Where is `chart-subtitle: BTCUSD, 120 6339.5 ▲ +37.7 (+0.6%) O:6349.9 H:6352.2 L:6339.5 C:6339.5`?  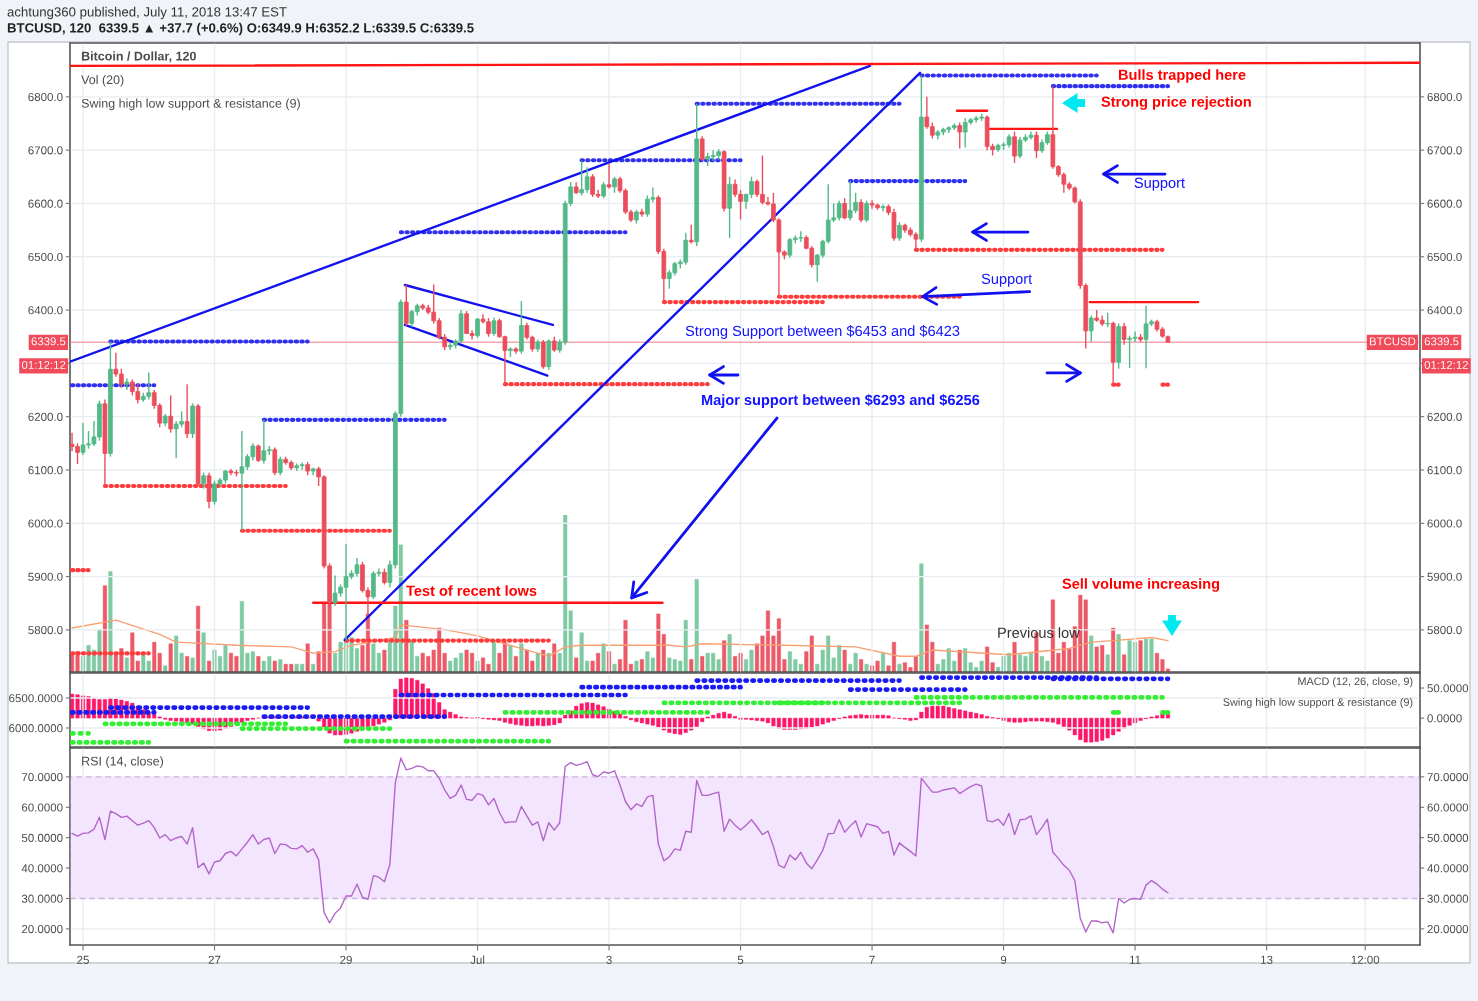
chart-subtitle: BTCUSD, 120 6339.5 ▲ +37.7 (+0.6%) O:6349.9 H:6352.2 L:6339.5 C:6339.5 is located at coordinates (240, 29).